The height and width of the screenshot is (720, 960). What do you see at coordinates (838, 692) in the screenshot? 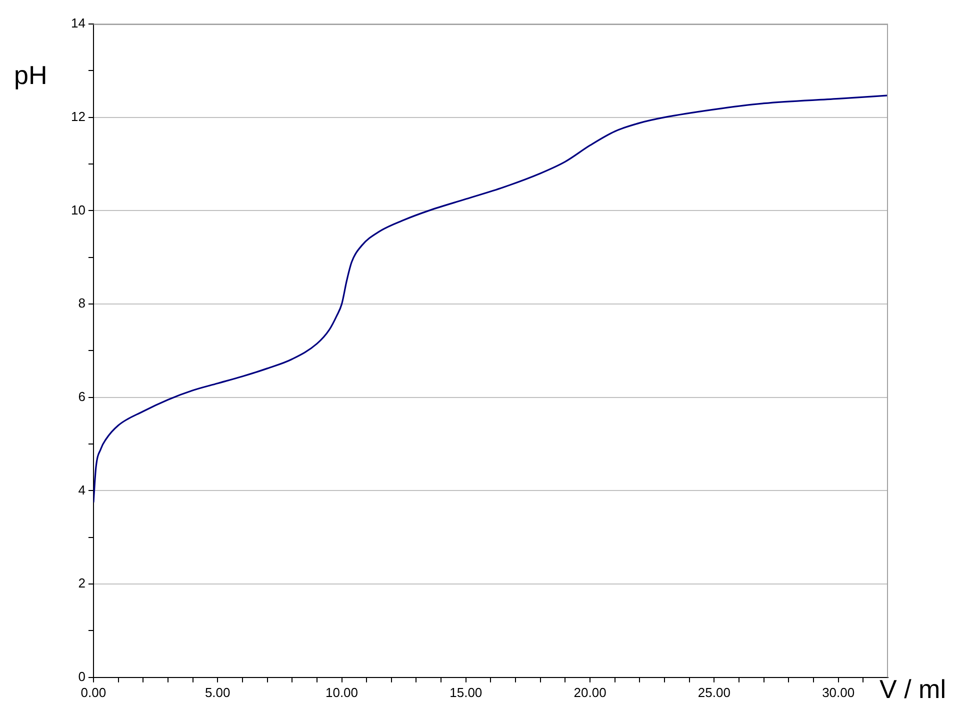
I see `x-tick-label: 30.00` at bounding box center [838, 692].